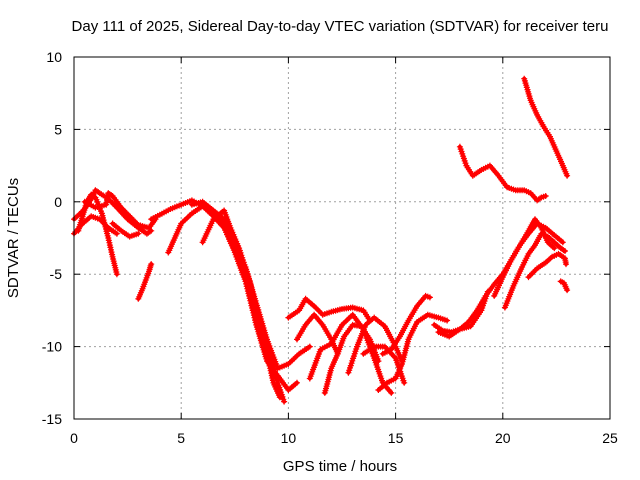 Image resolution: width=640 pixels, height=480 pixels. Describe the element at coordinates (340, 466) in the screenshot. I see `x-axis-title: GPS time / hours` at that location.